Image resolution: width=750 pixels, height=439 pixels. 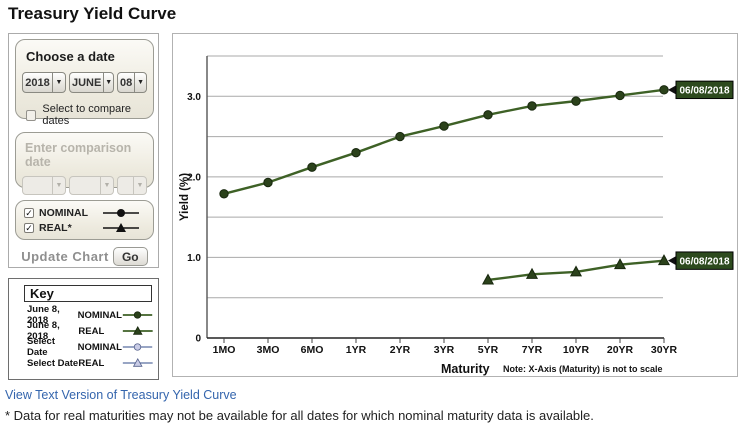 I want to click on x-tick-label: 20YR, so click(x=620, y=350).